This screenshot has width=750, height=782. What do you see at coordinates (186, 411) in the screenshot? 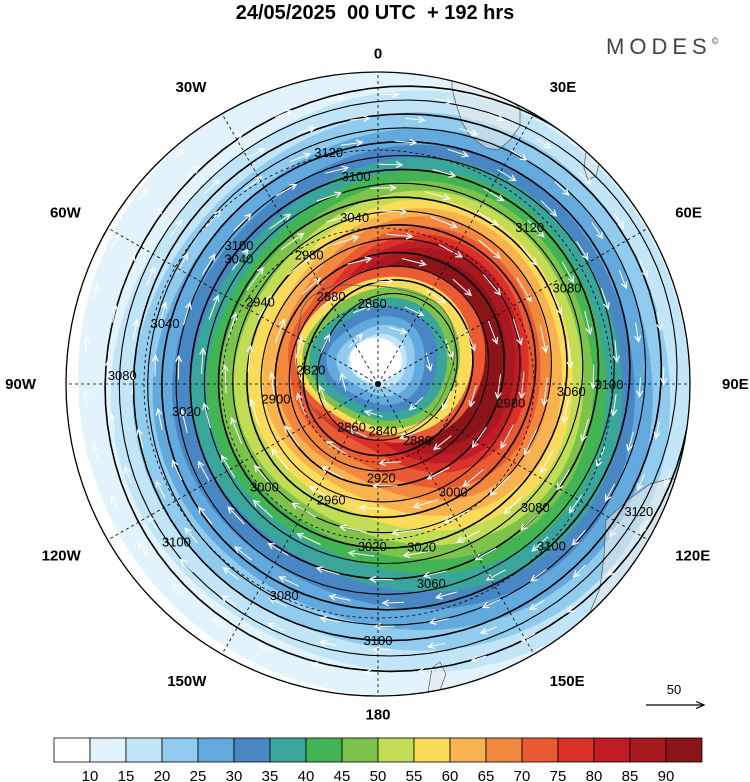
I see `contour-label-13: 3020` at bounding box center [186, 411].